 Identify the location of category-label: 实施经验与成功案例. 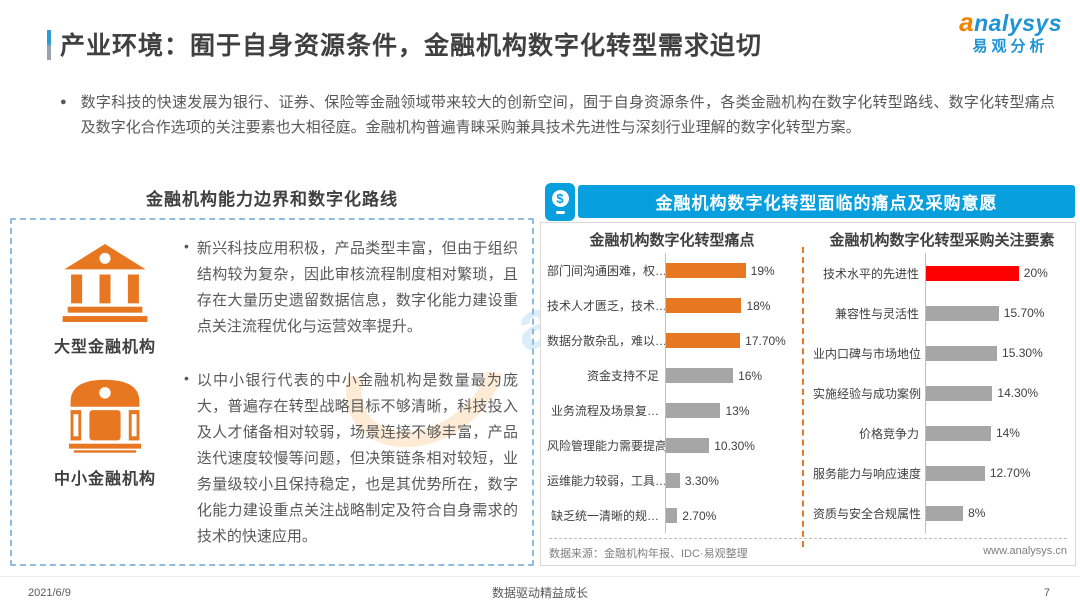
(867, 393).